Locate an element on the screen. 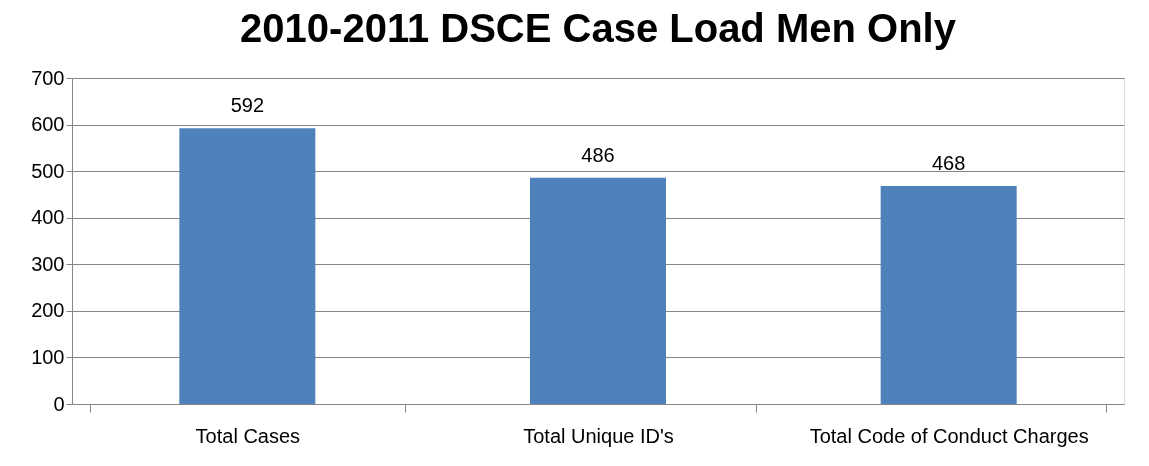 This screenshot has width=1149, height=466. y-tick-label: 0 is located at coordinates (59, 403).